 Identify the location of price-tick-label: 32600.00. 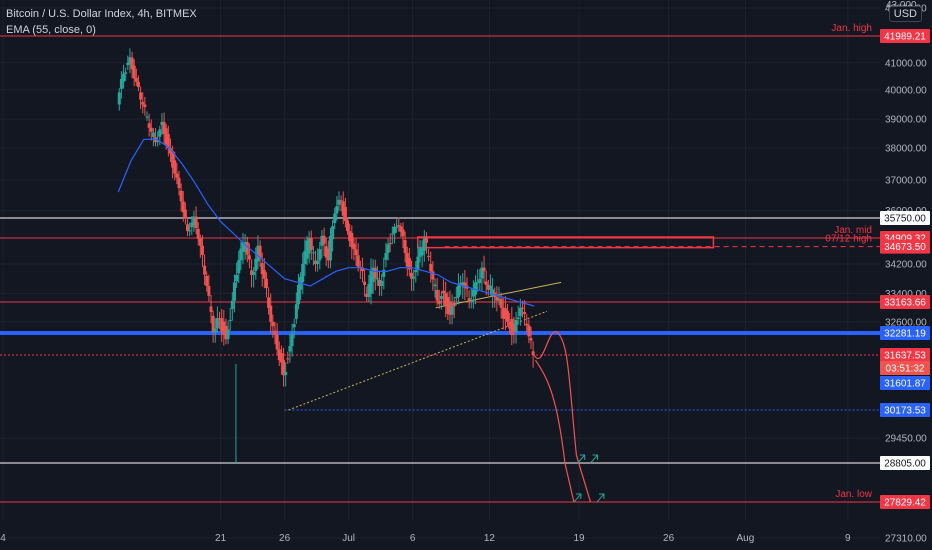
(906, 322).